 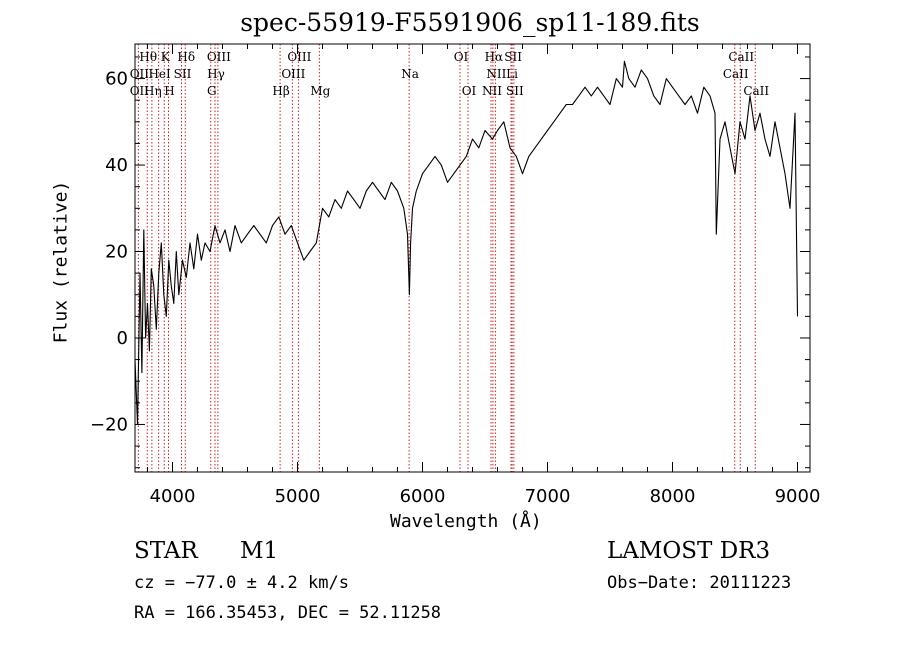 What do you see at coordinates (259, 551) in the screenshot?
I see `object-subclass: M1` at bounding box center [259, 551].